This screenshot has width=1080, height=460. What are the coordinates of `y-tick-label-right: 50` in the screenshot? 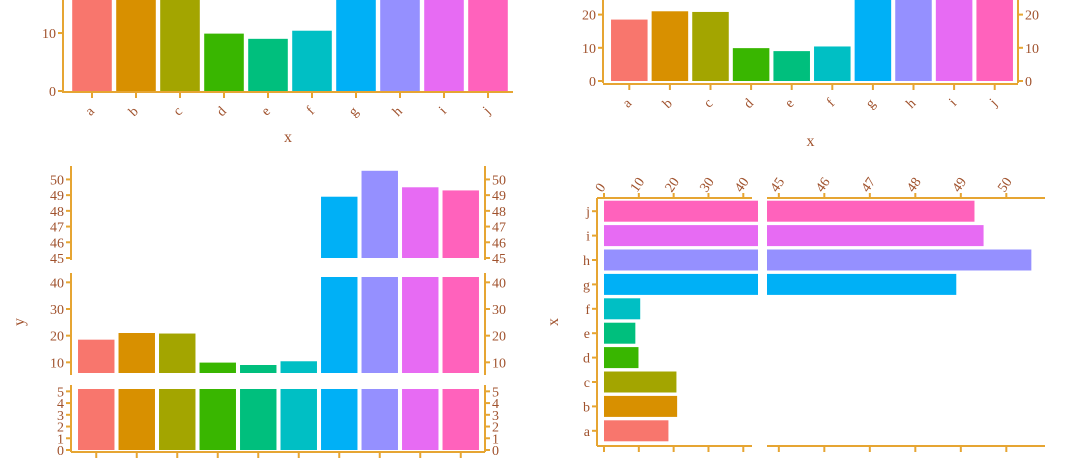 It's located at (499, 180).